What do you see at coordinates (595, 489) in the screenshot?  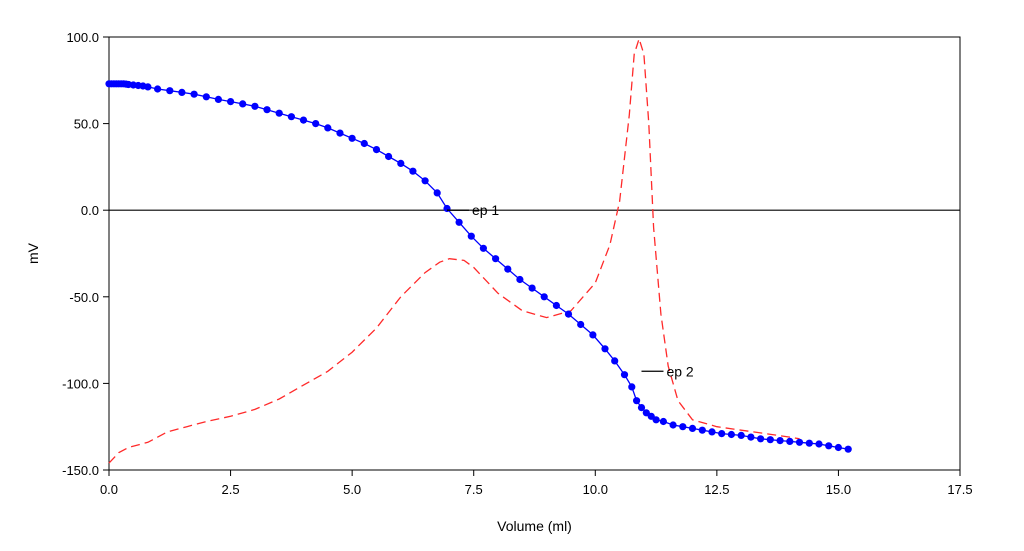 I see `x-tick-label: 10.0` at bounding box center [595, 489].